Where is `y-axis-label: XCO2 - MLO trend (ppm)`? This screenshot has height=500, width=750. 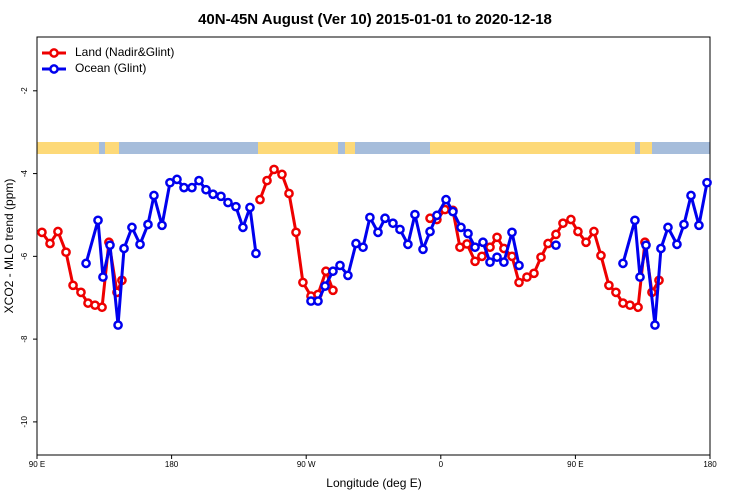 y-axis-label: XCO2 - MLO trend (ppm) is located at coordinates (9, 246).